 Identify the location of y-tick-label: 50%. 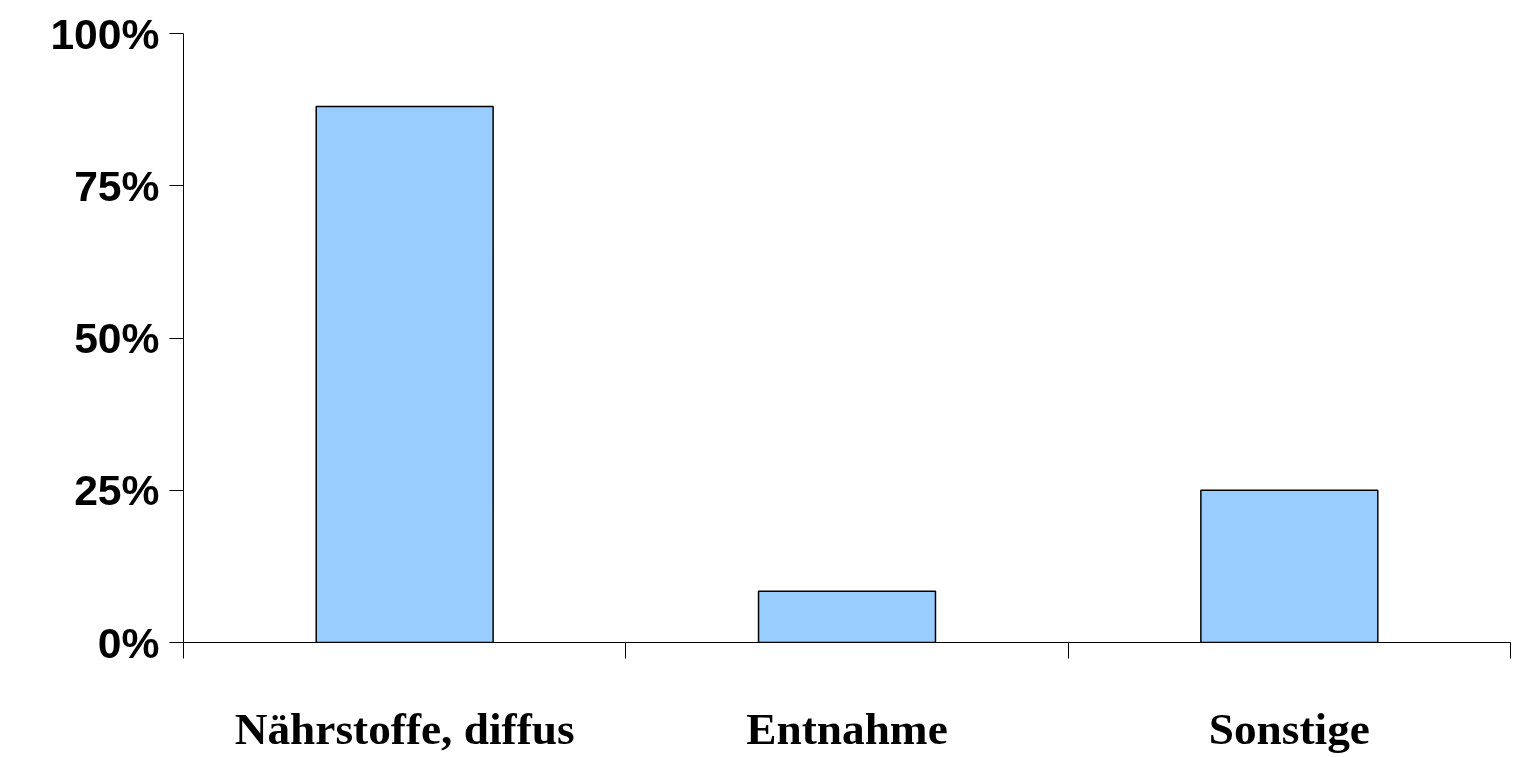
(117, 338).